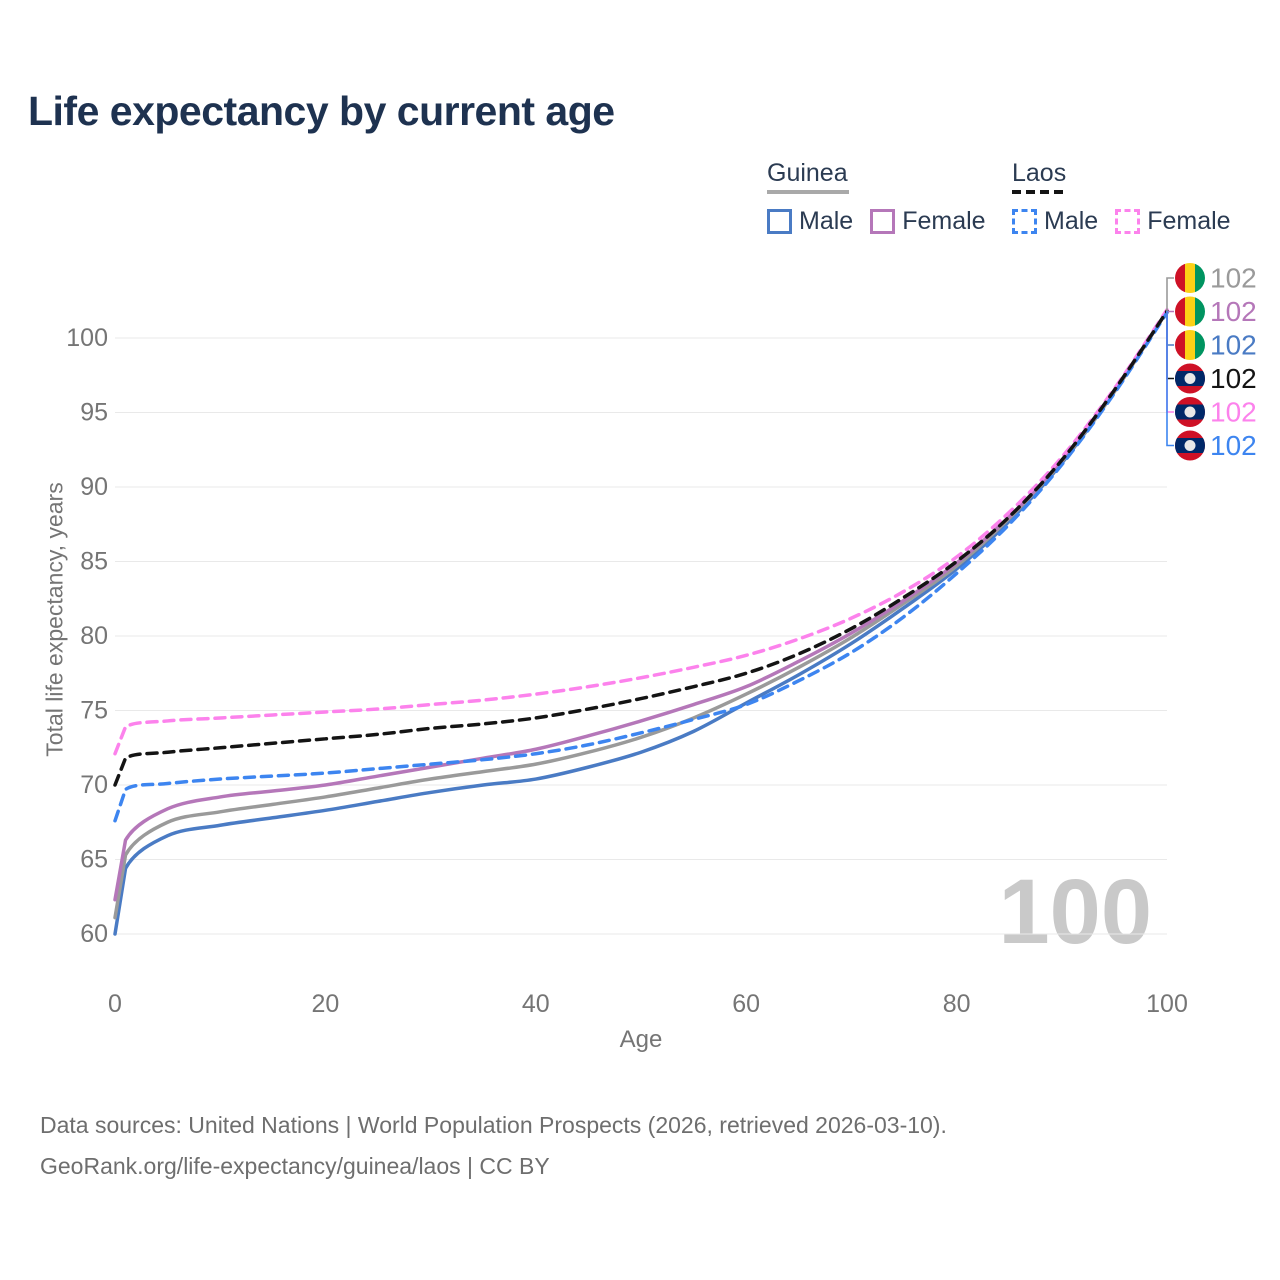 This screenshot has height=1280, width=1280. I want to click on end-value-label-laos_female: 102, so click(1233, 412).